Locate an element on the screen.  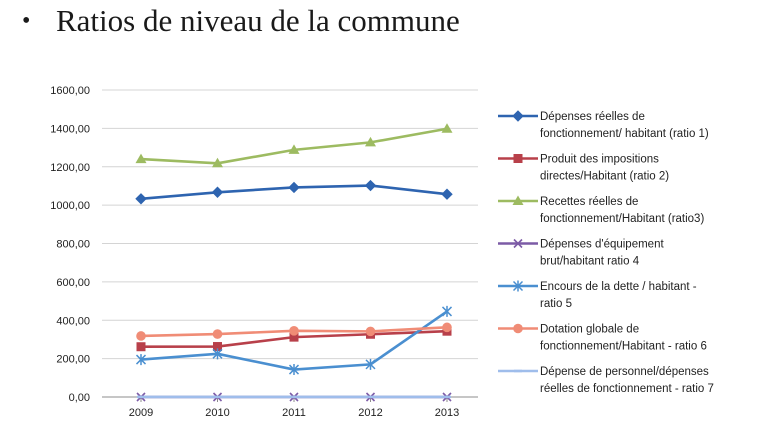
legend-label: fonctionnement/Habitant - ratio 6 is located at coordinates (623, 347).